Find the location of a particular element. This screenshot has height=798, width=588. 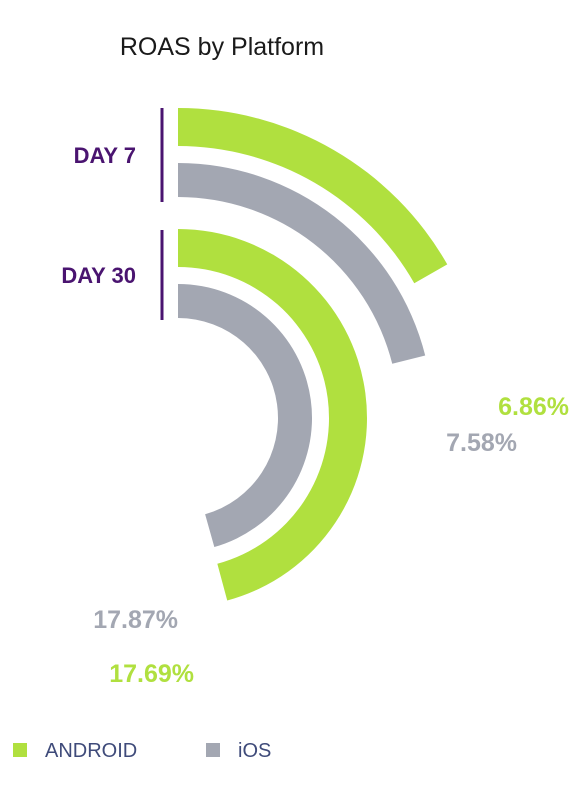

legend-label-ios: iOS is located at coordinates (254, 751).